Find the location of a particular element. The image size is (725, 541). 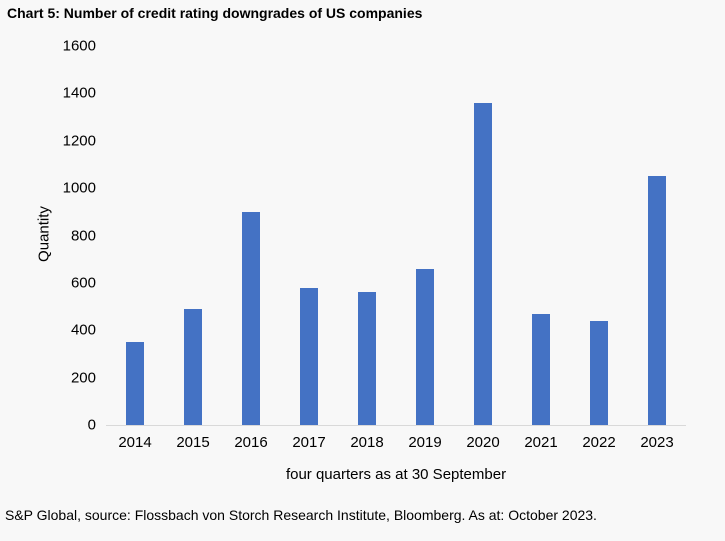

x-tick-label: 2014 is located at coordinates (135, 442).